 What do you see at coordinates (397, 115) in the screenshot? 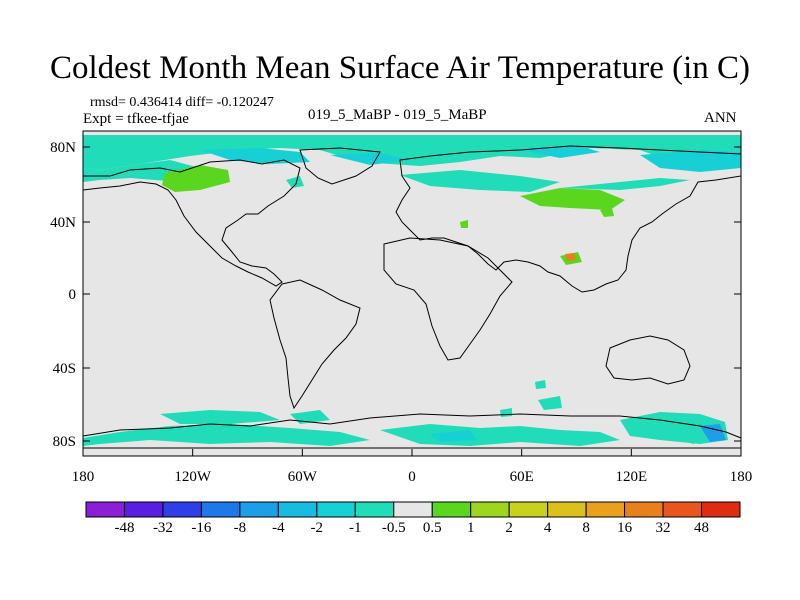
I see `case-label: 019_5_MaBP - 019_5_MaBP` at bounding box center [397, 115].